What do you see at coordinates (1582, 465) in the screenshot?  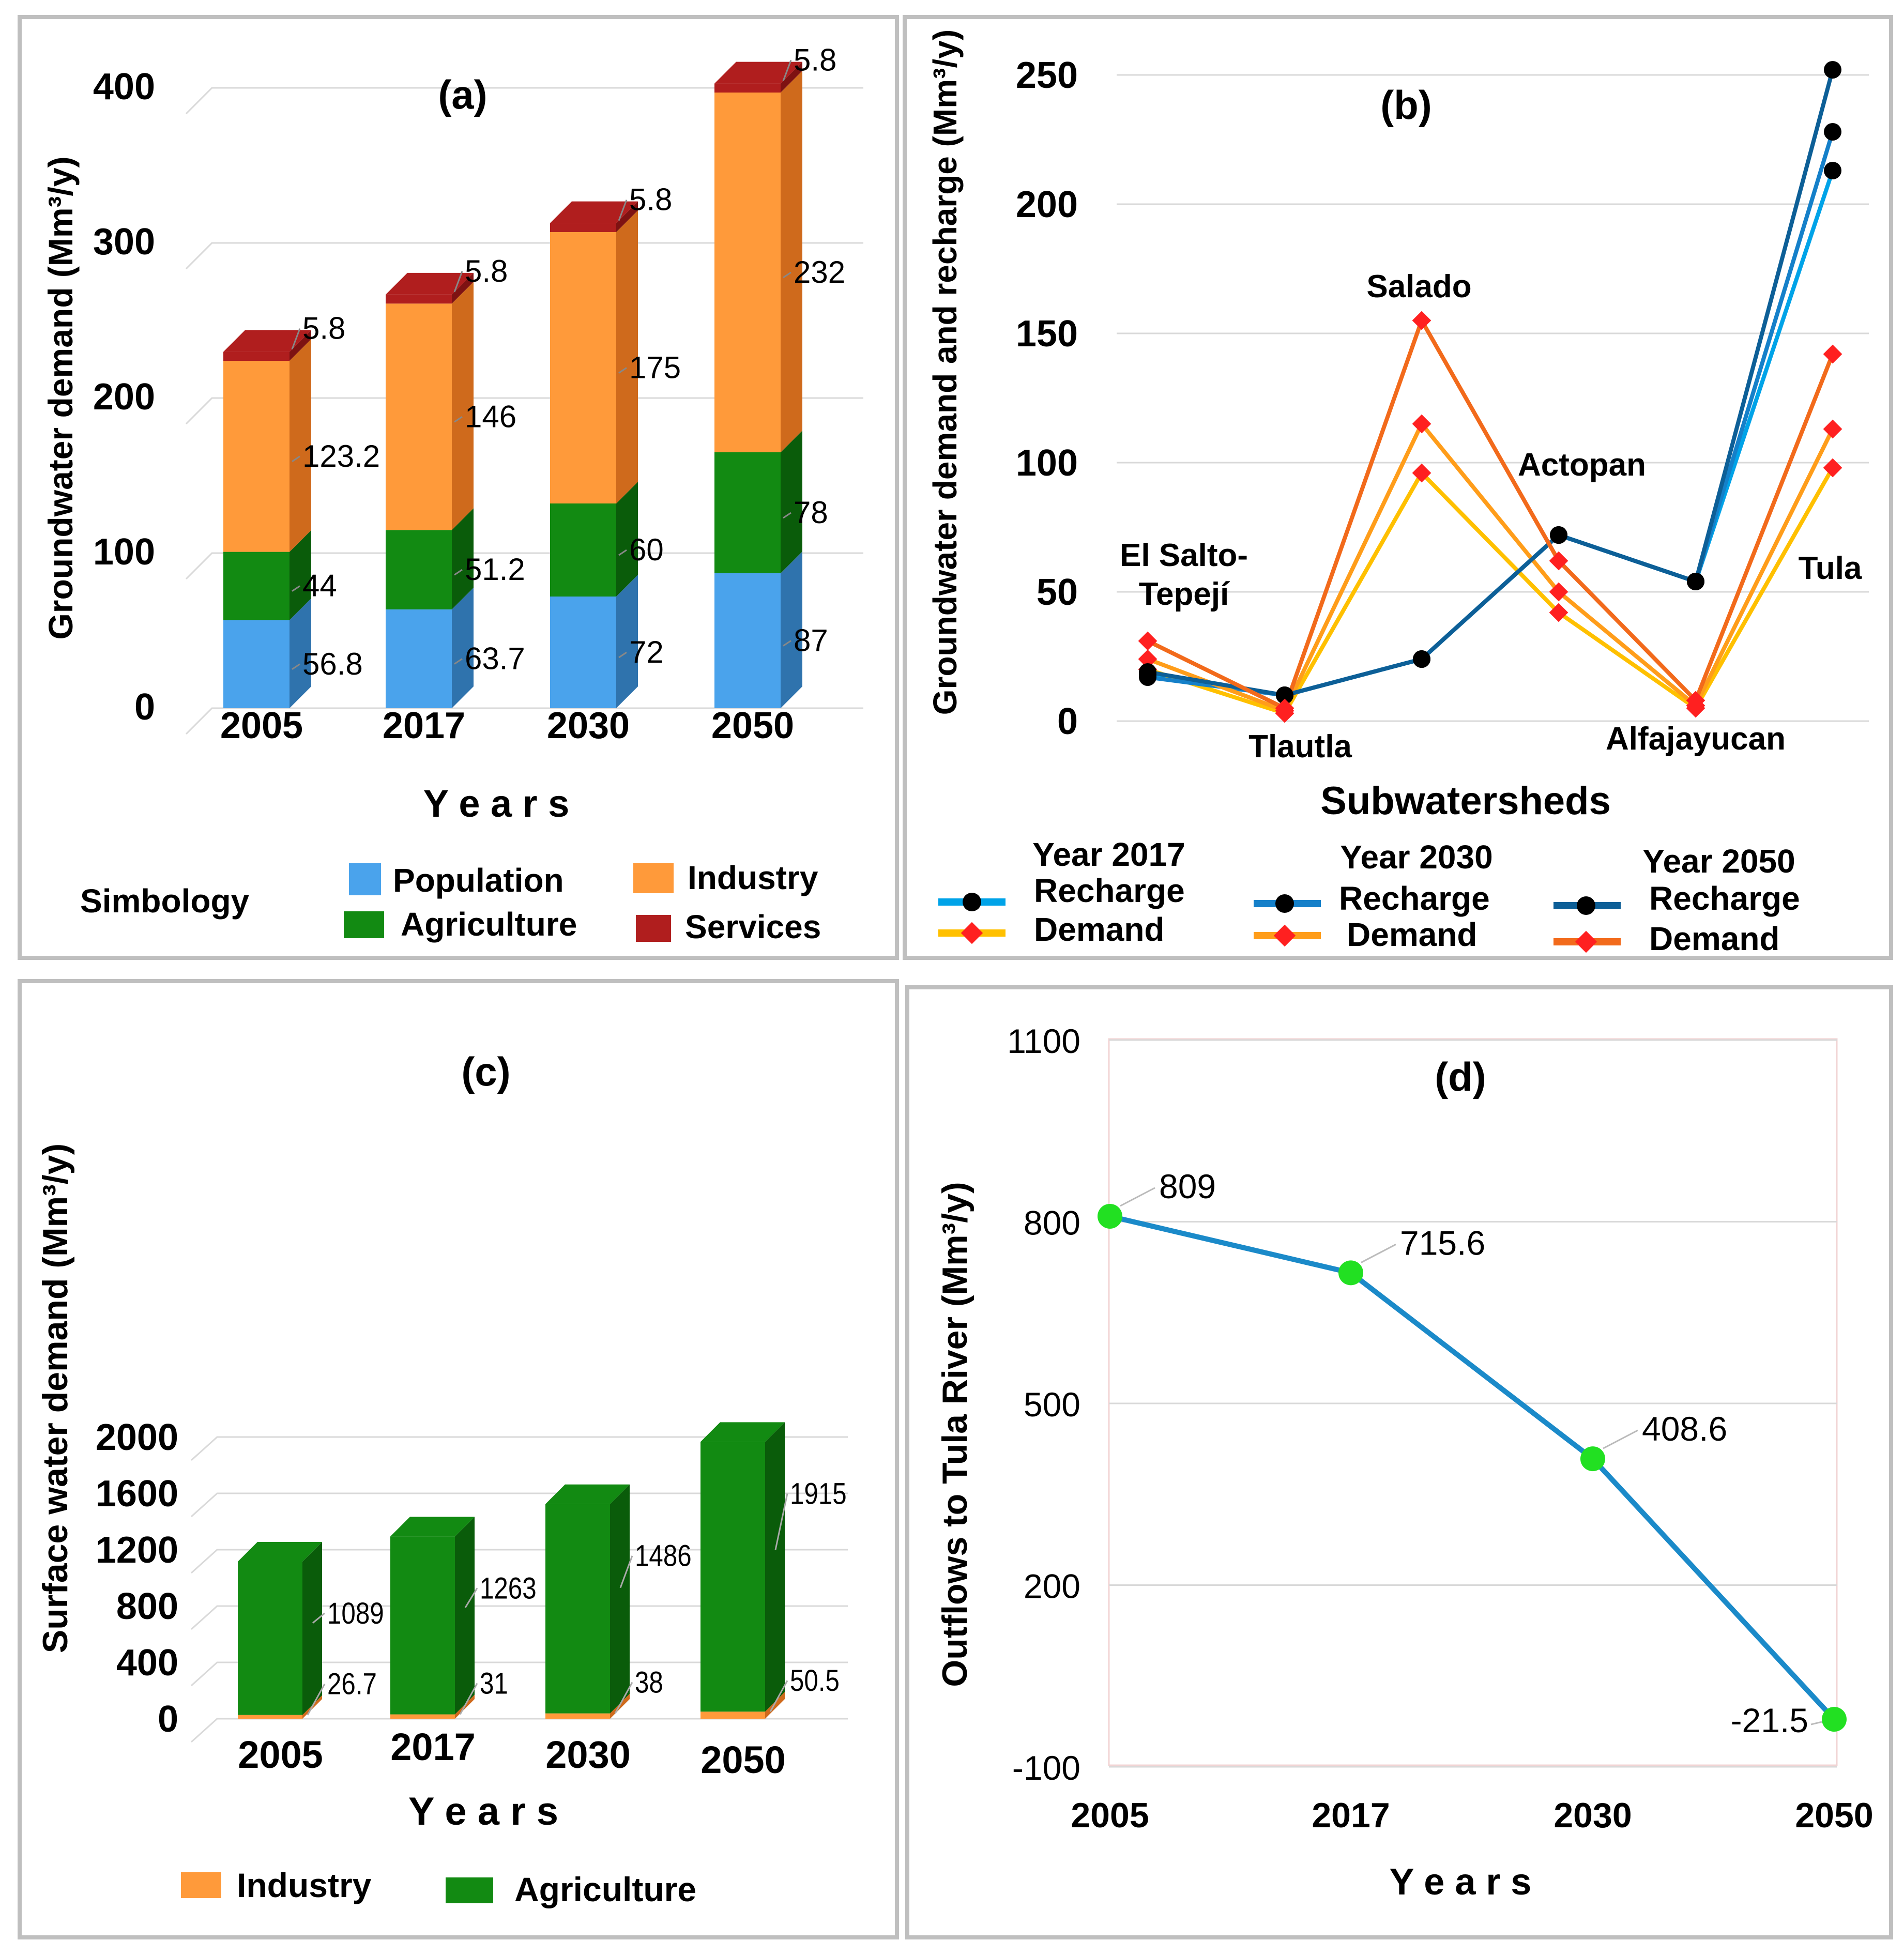 I see `category-label-actopan: Actopan` at bounding box center [1582, 465].